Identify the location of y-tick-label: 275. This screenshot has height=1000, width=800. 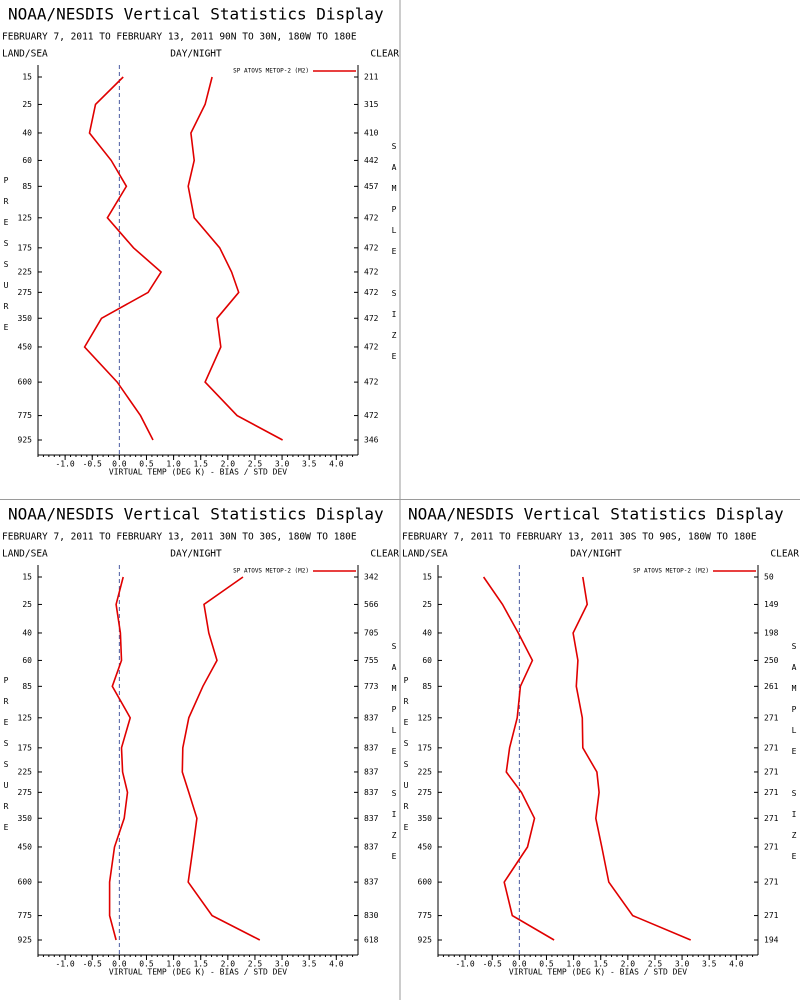
(25, 792).